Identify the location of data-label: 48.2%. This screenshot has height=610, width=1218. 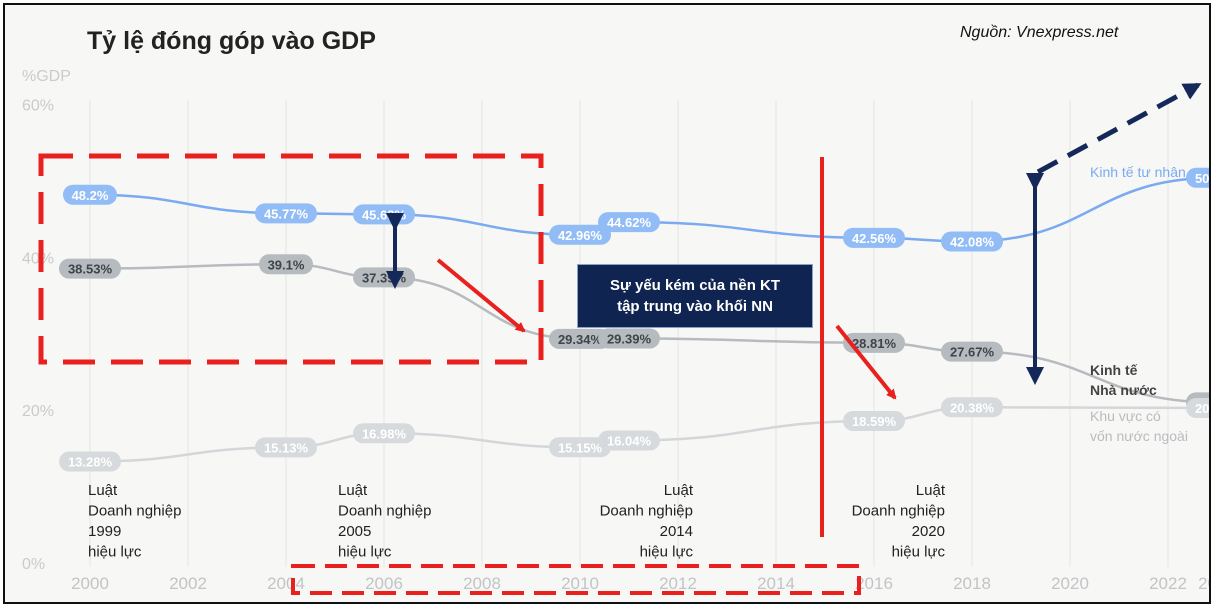
(90, 195).